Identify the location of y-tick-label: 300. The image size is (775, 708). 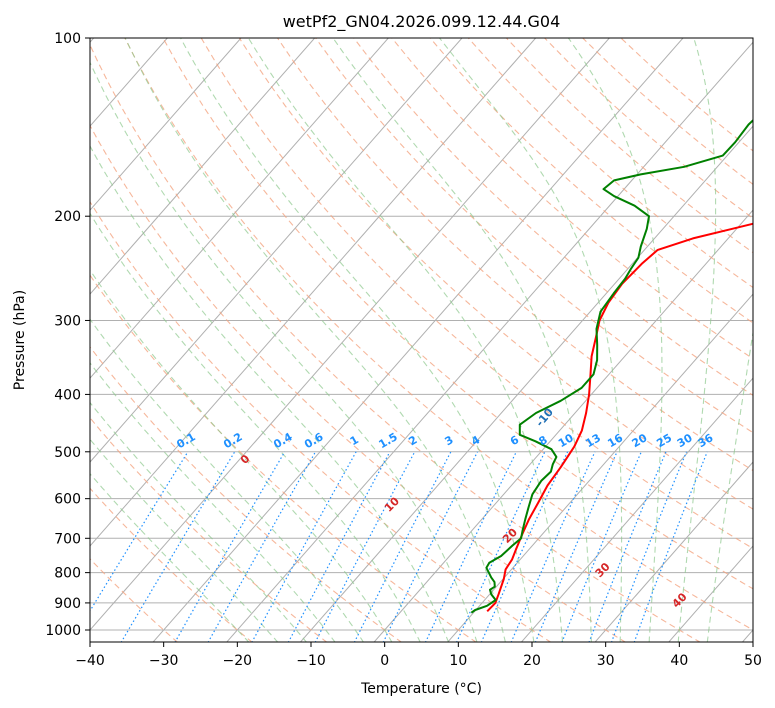
(67, 321).